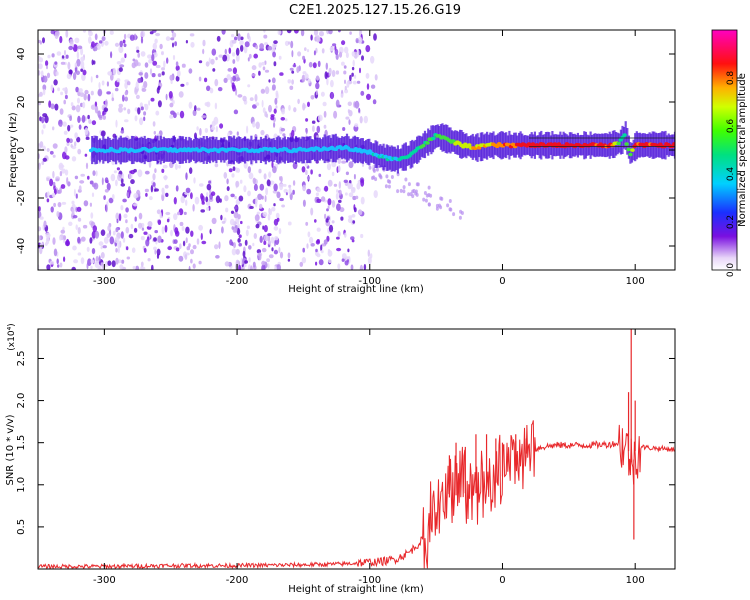 The height and width of the screenshot is (600, 750). I want to click on colorbar-tick-label: 0.4, so click(731, 174).